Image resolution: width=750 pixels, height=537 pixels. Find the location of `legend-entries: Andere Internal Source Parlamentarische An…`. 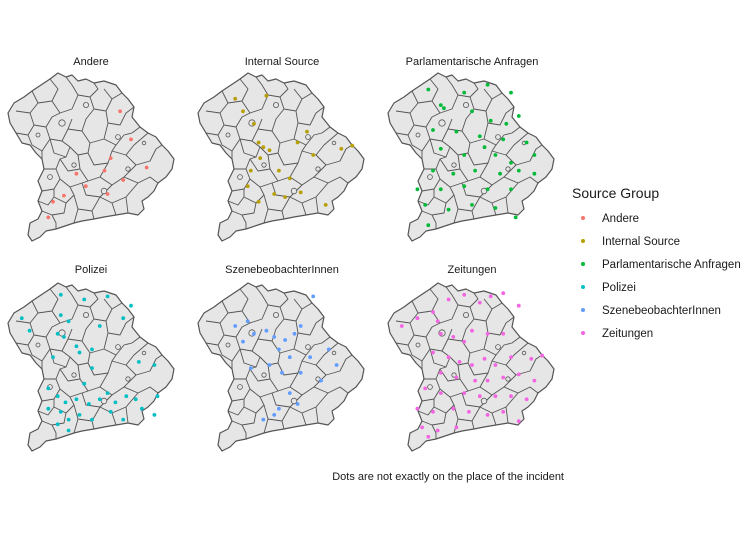

legend-entries: Andere Internal Source Parlamentarische An… is located at coordinates (661, 276).